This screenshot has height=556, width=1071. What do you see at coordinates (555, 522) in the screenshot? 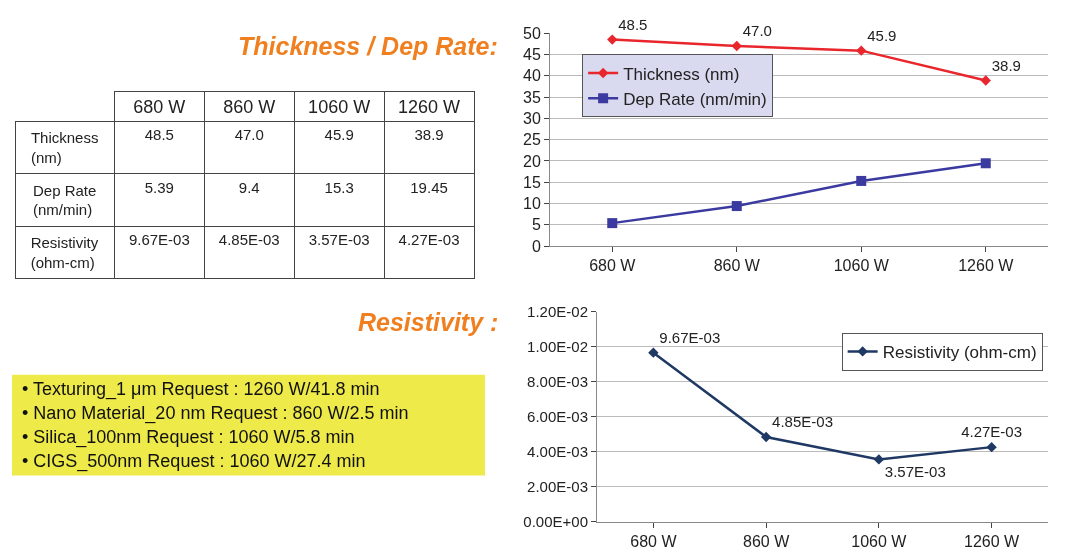
I see `y-tick-label: 0.00E+00` at bounding box center [555, 522].